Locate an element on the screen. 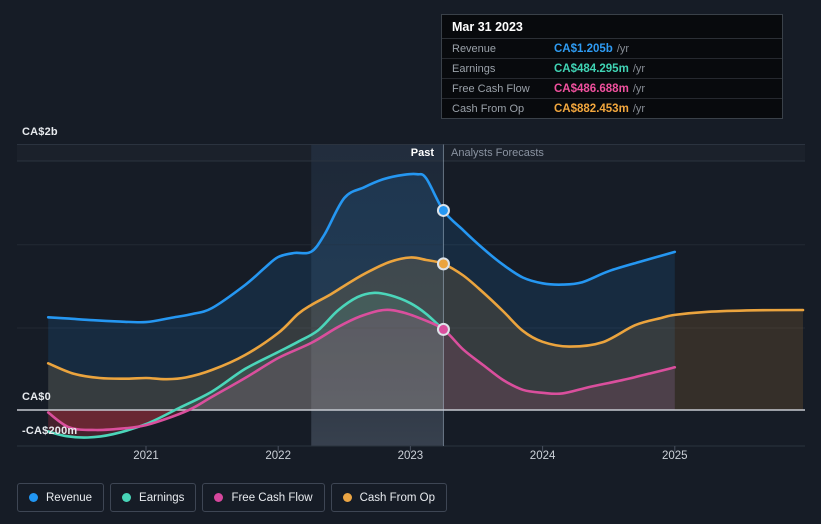 This screenshot has height=524, width=821. tooltip-row-revenue: Revenue CA$1.205b/yr is located at coordinates (612, 49).